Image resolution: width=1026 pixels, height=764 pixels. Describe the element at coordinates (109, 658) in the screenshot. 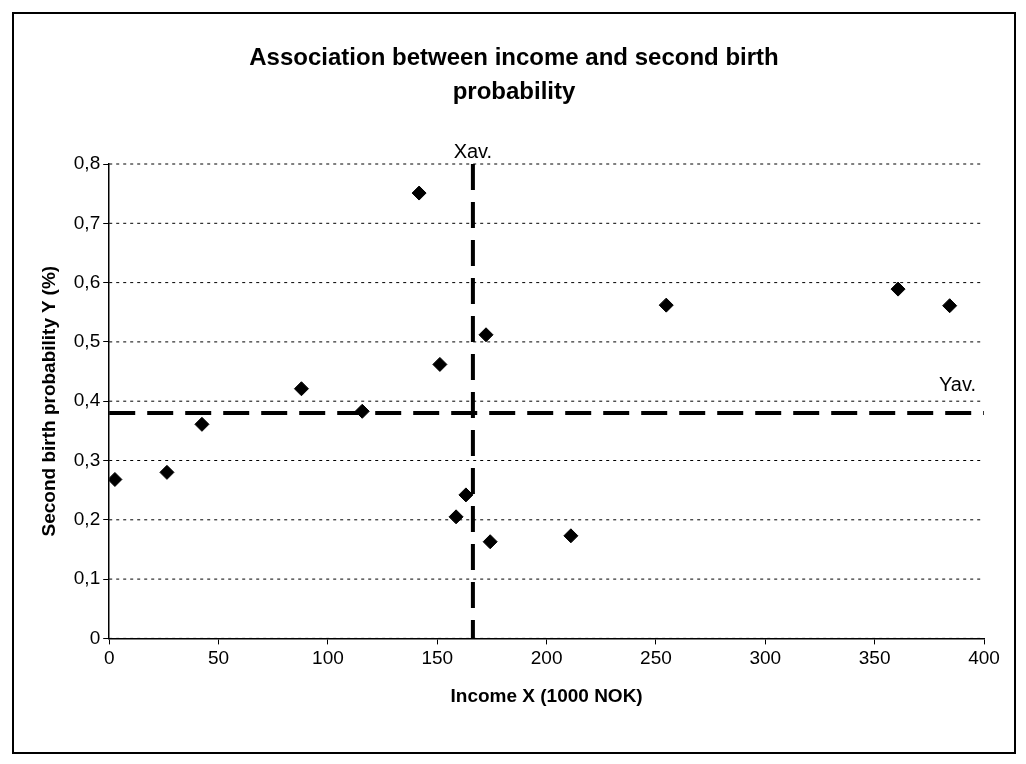

I see `x-tick-label: 0` at that location.